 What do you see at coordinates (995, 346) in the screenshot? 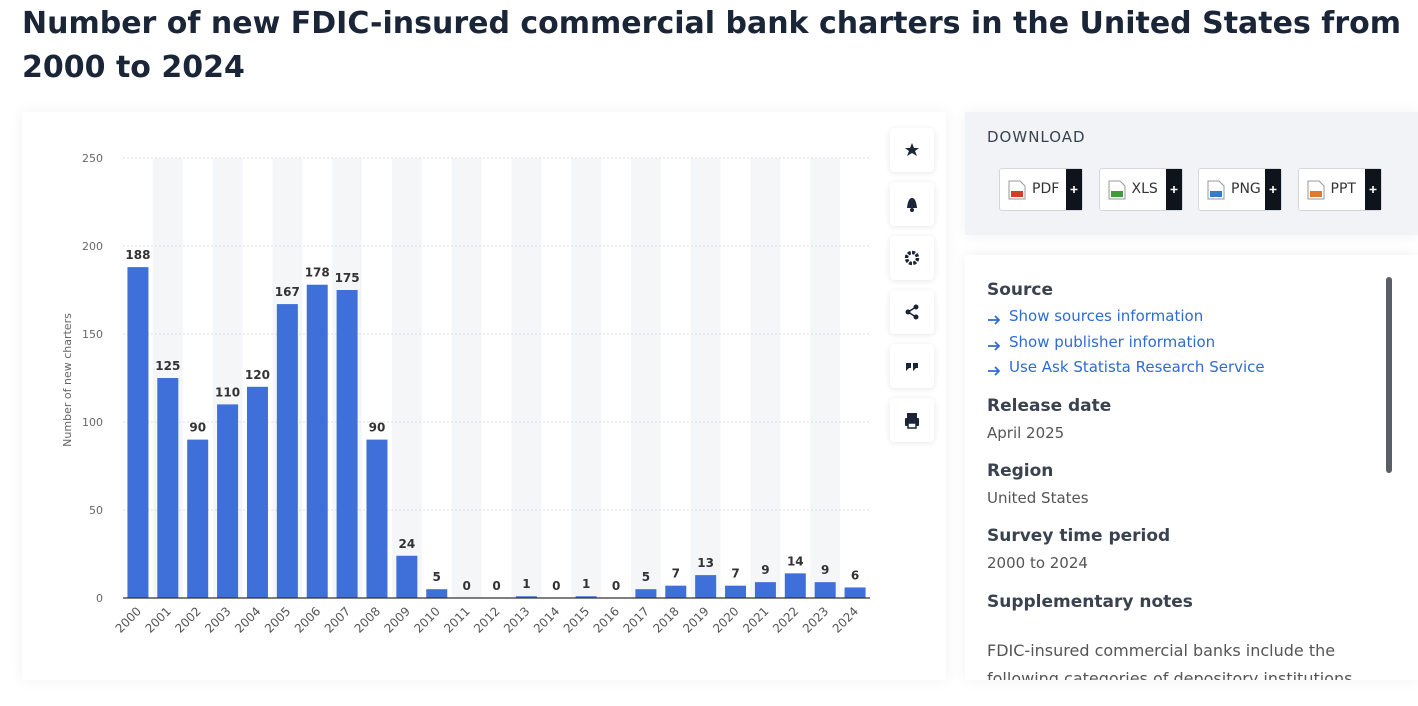
I see `link-arrow` at bounding box center [995, 346].